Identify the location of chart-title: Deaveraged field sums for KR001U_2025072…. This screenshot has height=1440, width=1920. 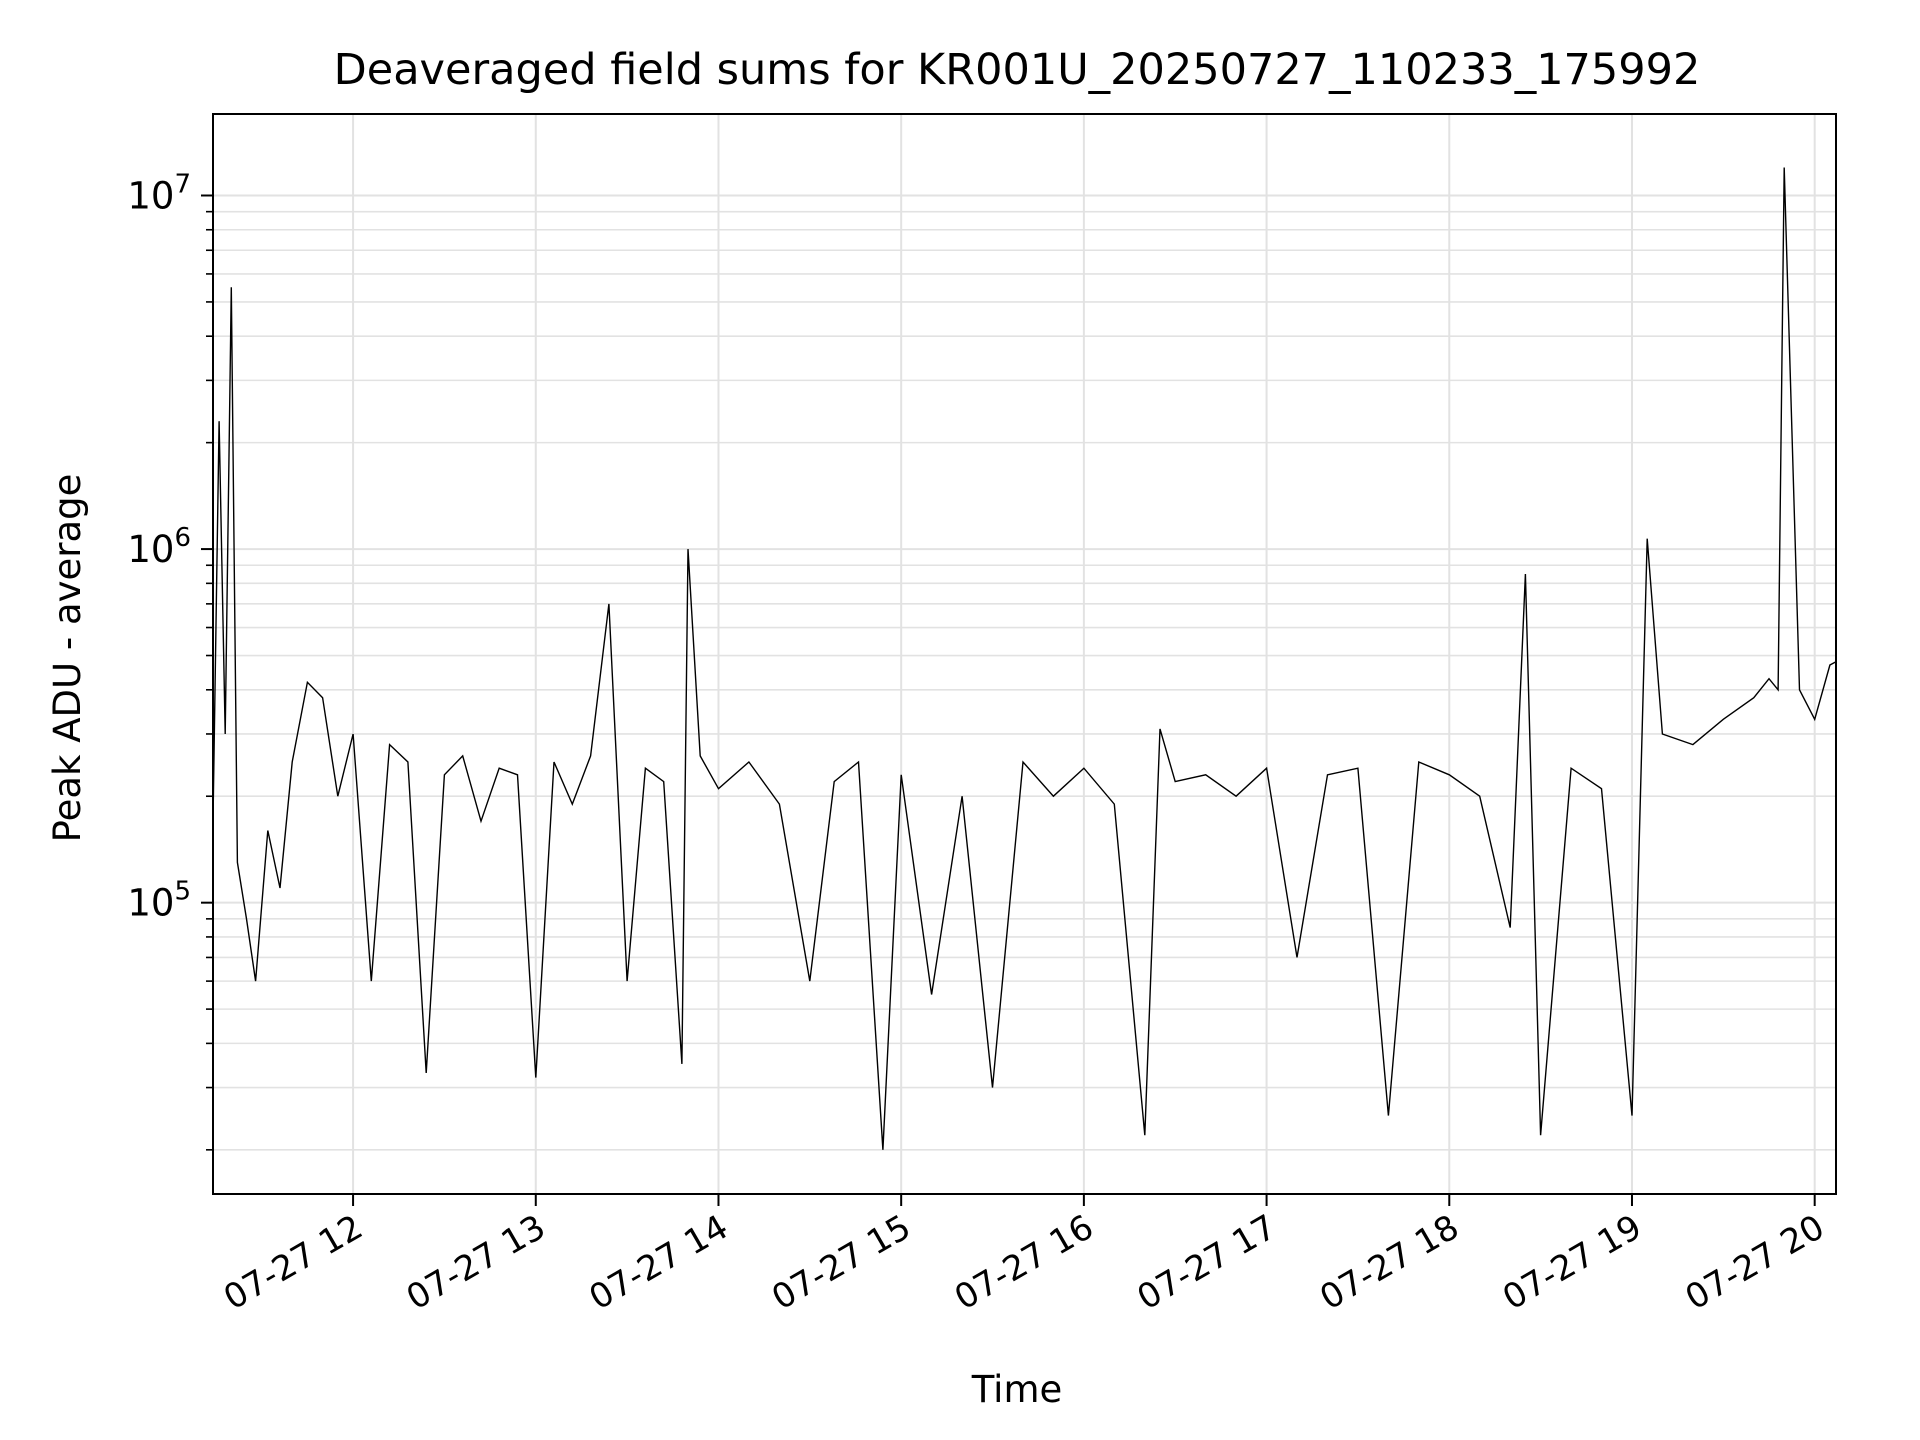
(1017, 70).